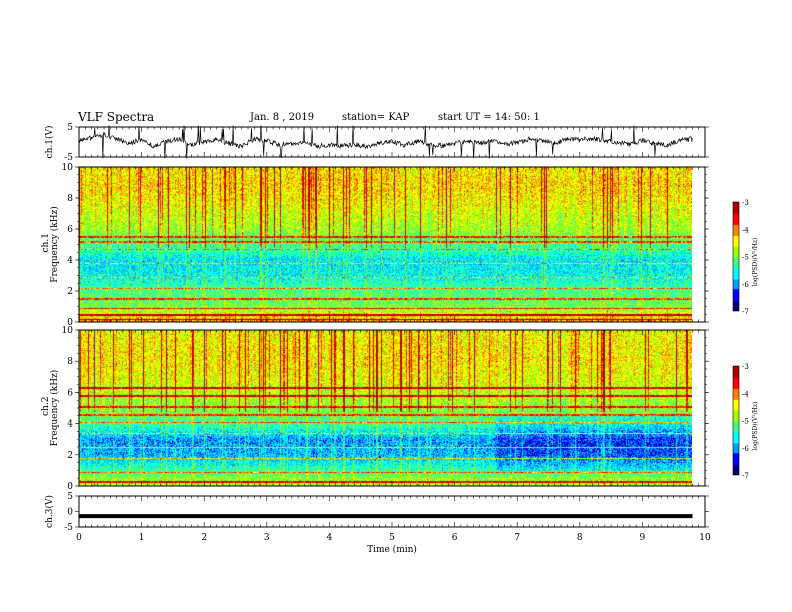 Image resolution: width=792 pixels, height=612 pixels. I want to click on x-tick-label: 10, so click(705, 538).